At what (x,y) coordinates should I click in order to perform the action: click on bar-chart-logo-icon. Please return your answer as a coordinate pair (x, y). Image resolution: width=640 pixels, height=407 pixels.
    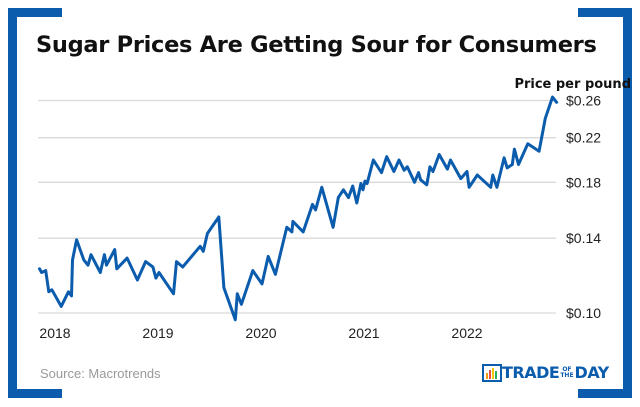
    Looking at the image, I should click on (492, 372).